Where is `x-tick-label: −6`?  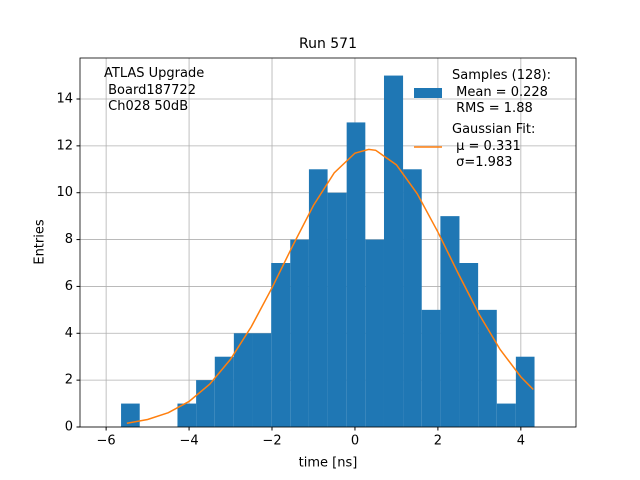 x-tick-label: −6 is located at coordinates (106, 441).